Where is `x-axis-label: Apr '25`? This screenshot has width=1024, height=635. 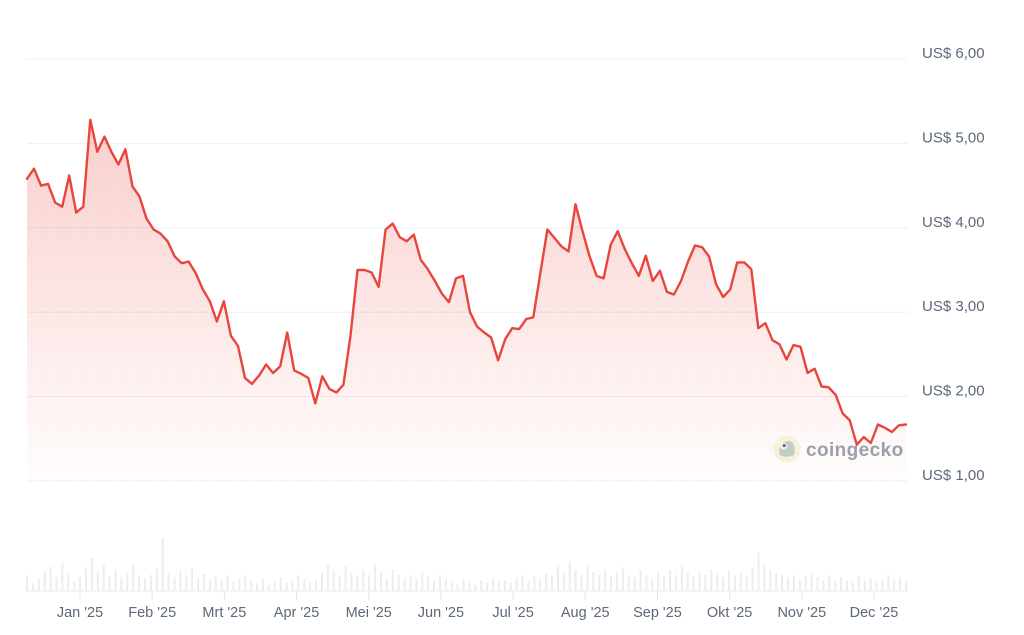 x-axis-label: Apr '25 is located at coordinates (297, 613).